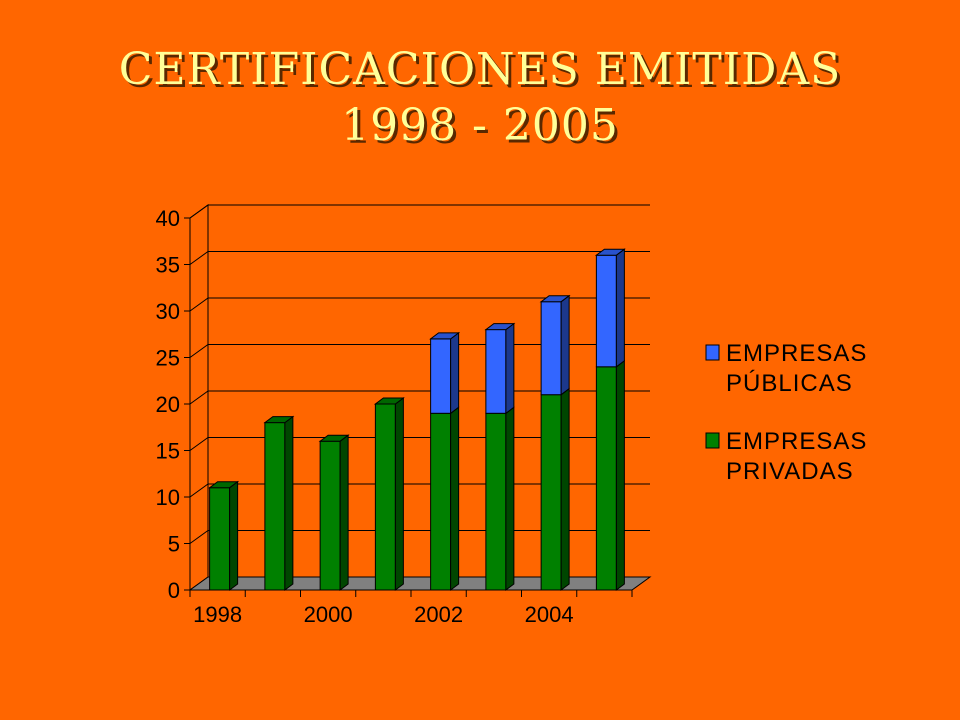 The image size is (960, 720). I want to click on y-tick-label: 10, so click(168, 497).